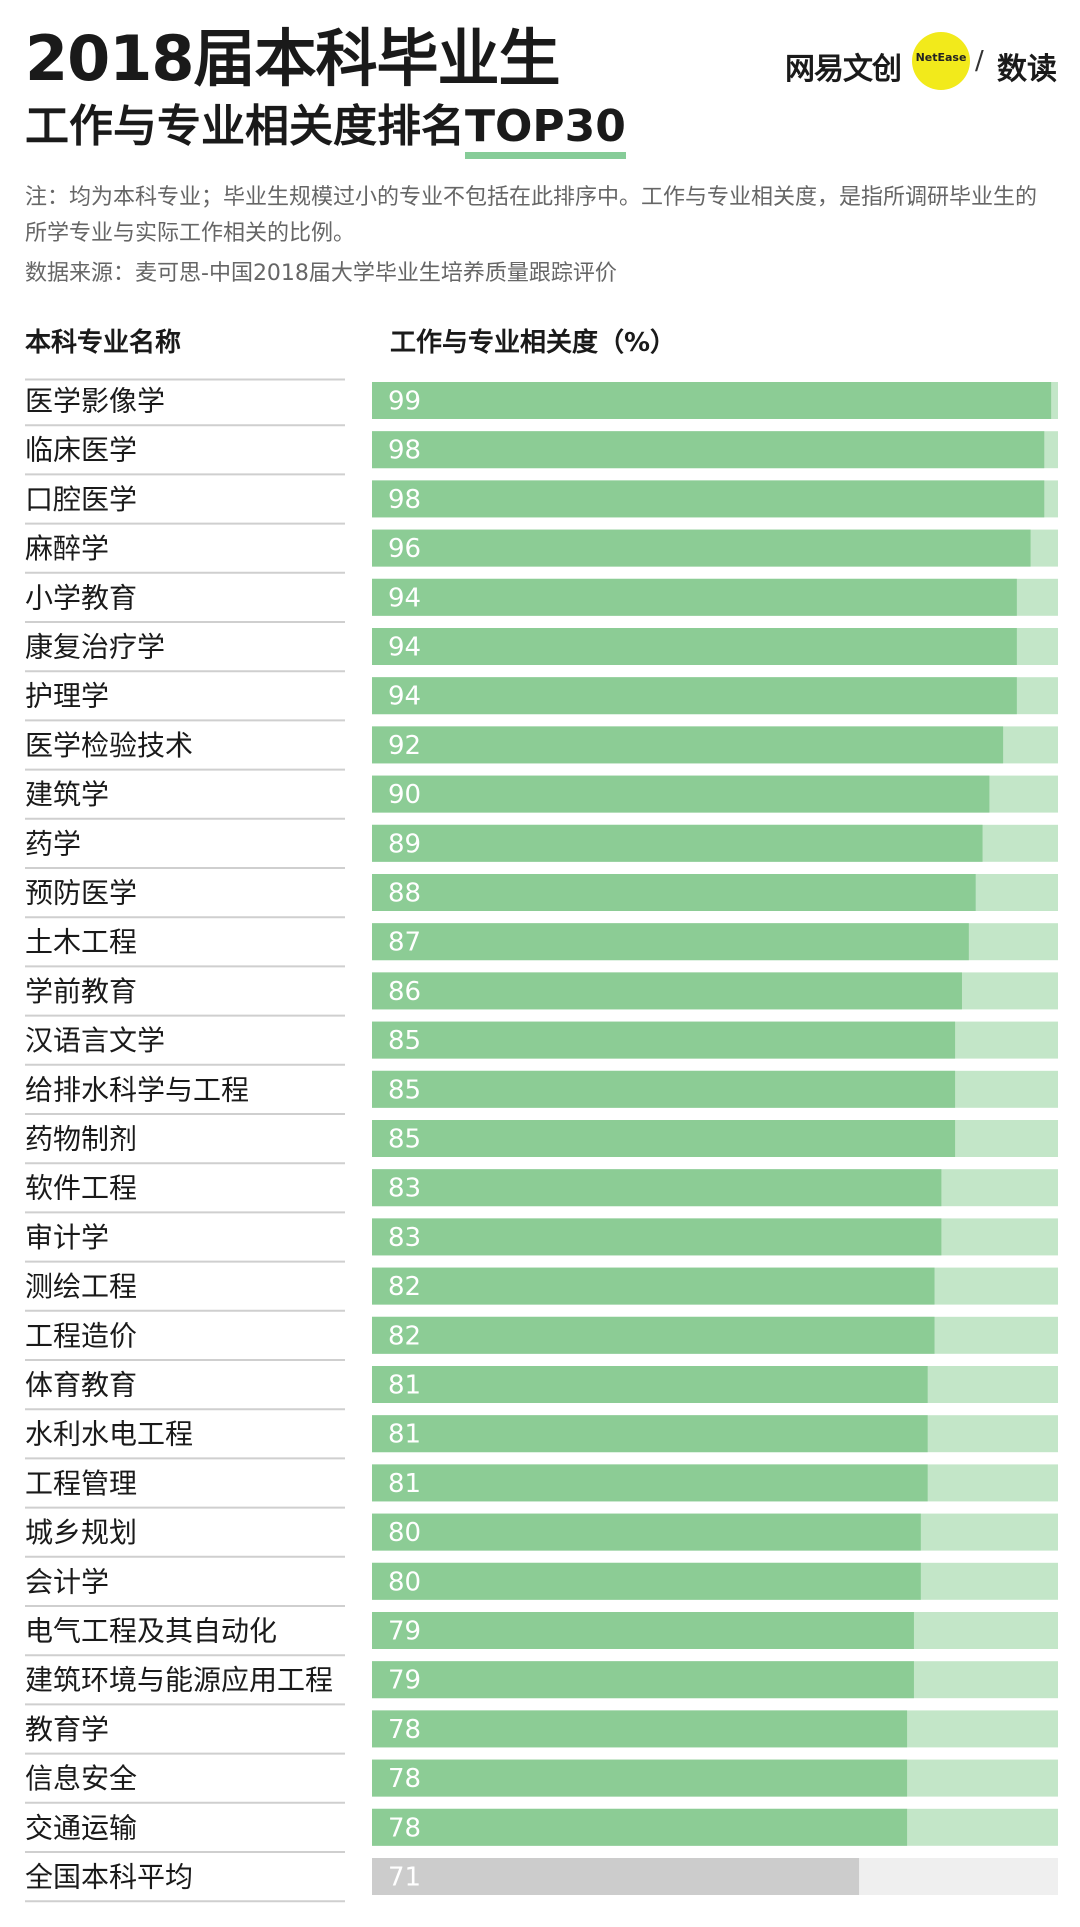 The width and height of the screenshot is (1080, 1927). I want to click on category-label: 康复治疗学, so click(95, 647).